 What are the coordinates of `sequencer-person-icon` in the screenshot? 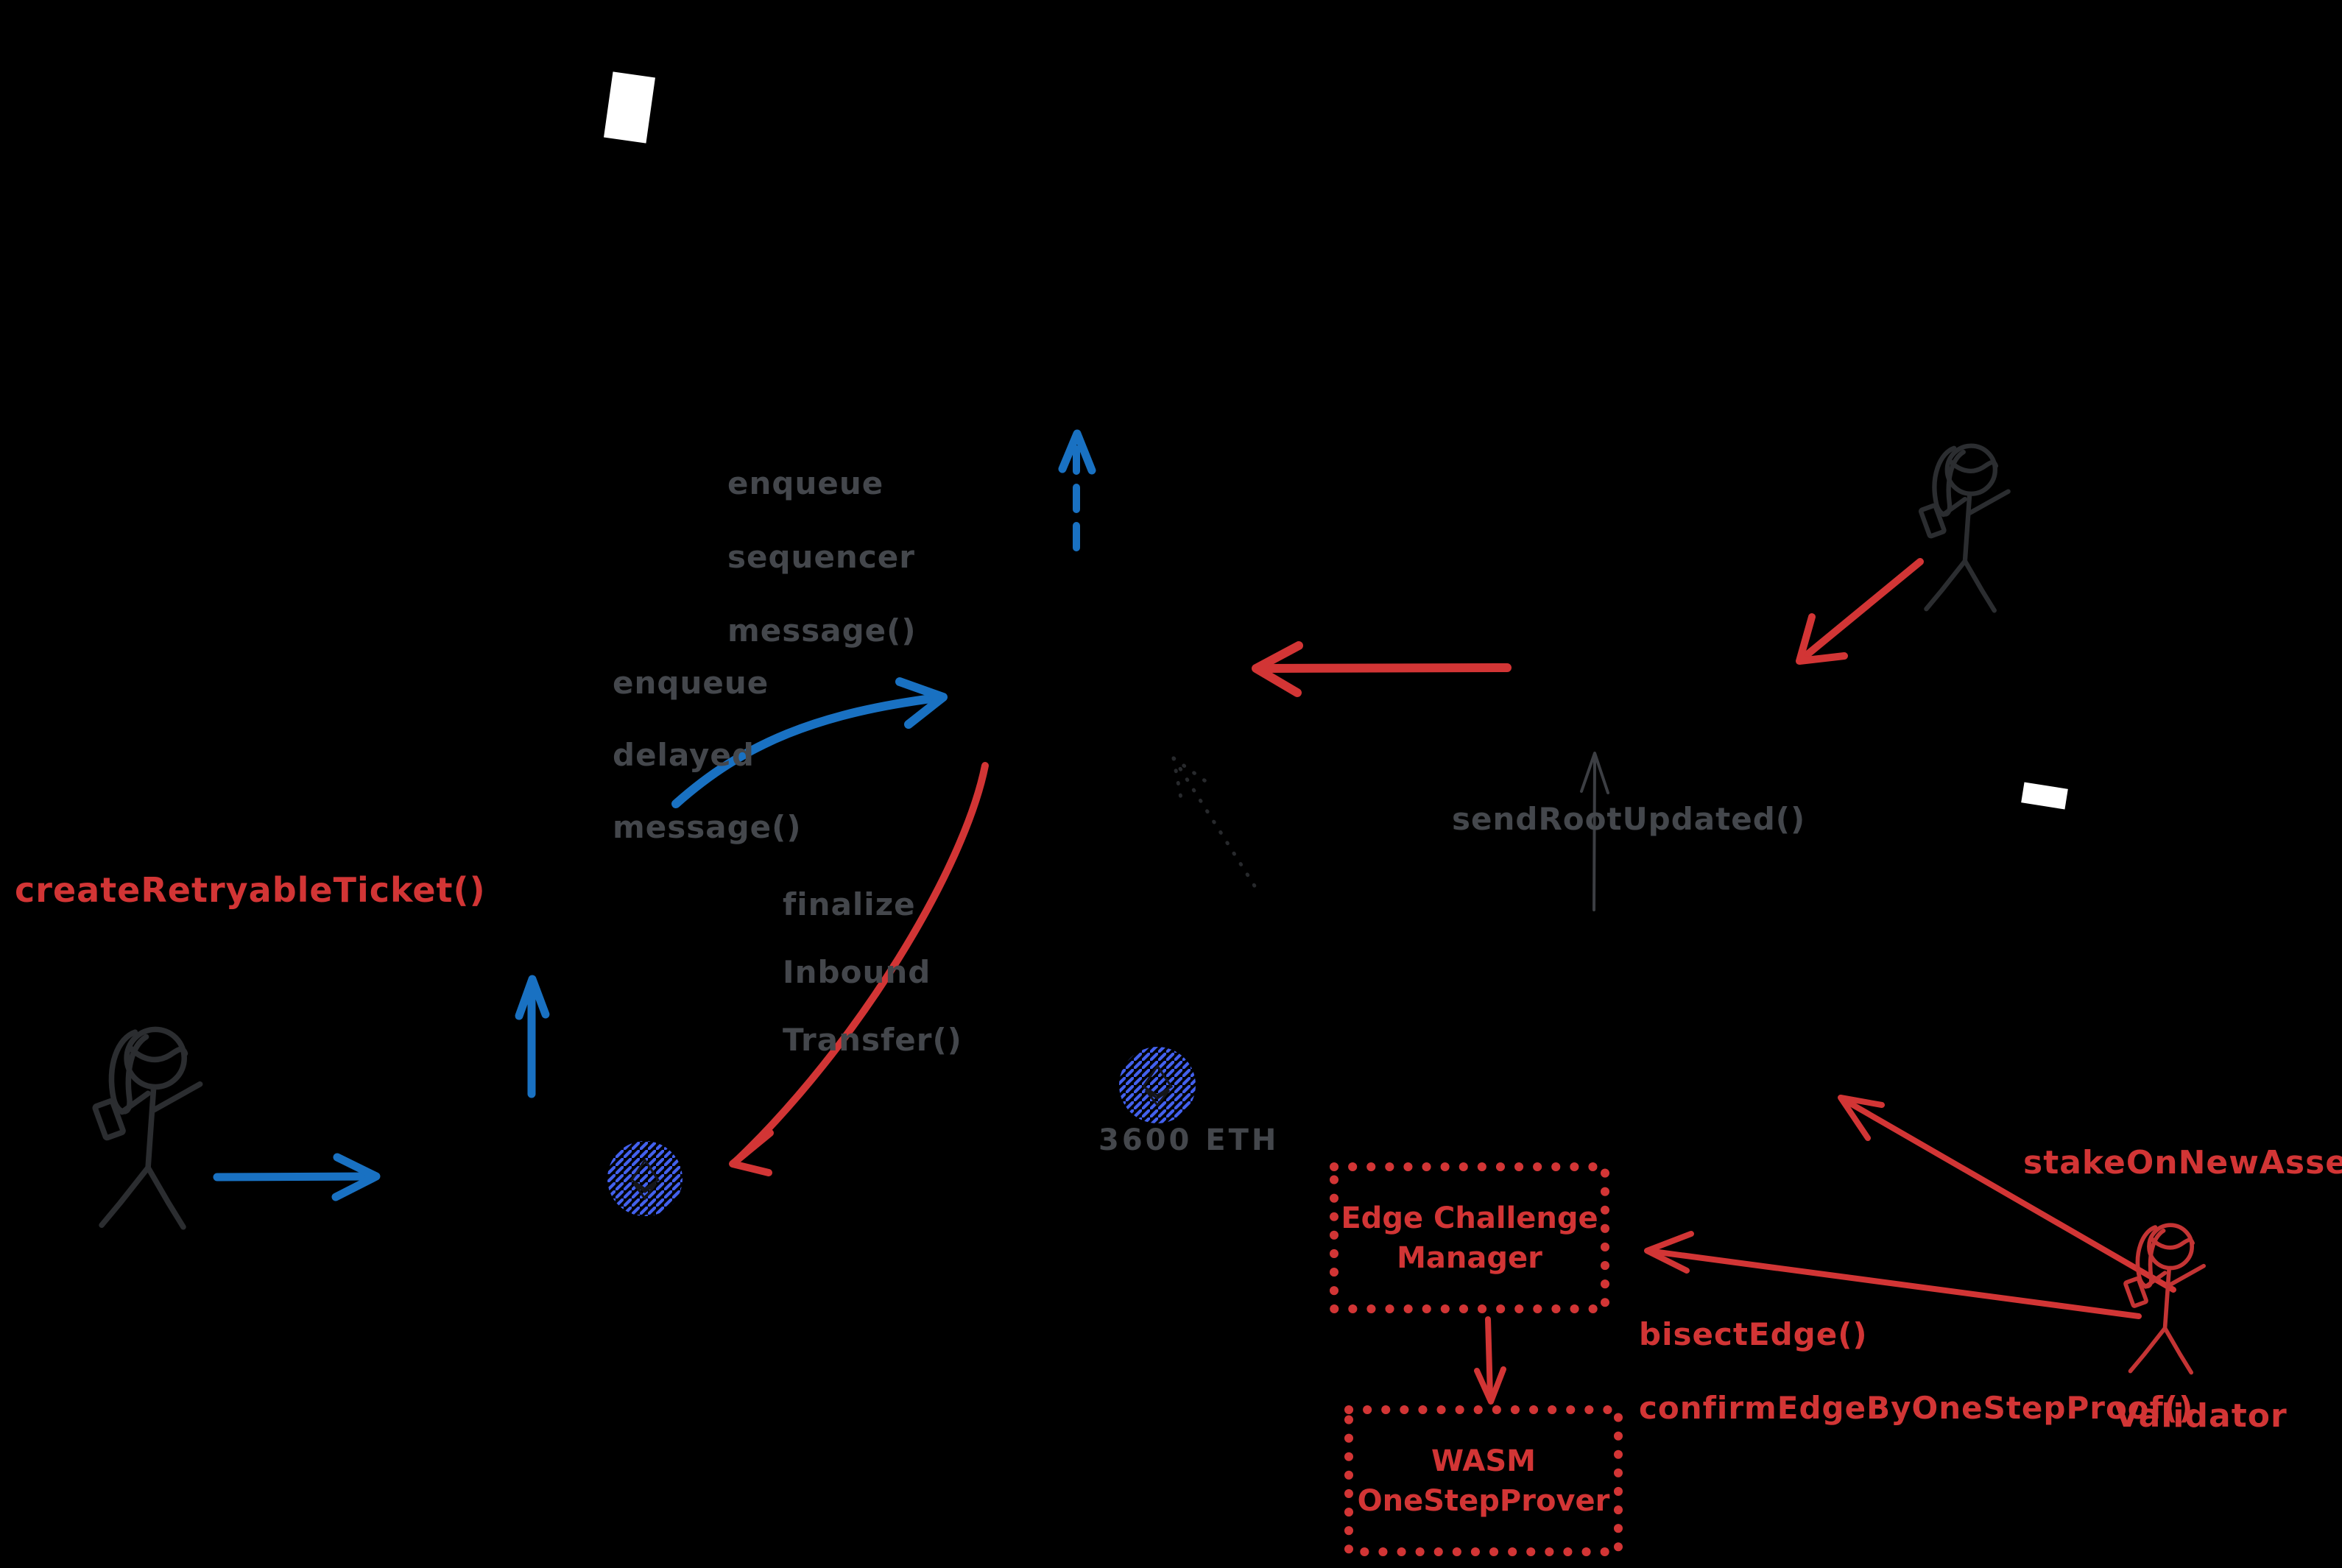 It's located at (1964, 528).